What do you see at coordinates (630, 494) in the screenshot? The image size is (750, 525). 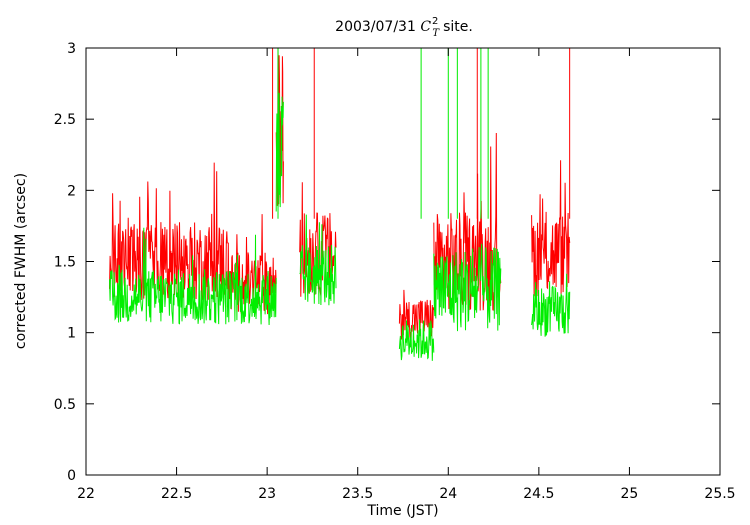 I see `x-tick-label: 25` at bounding box center [630, 494].